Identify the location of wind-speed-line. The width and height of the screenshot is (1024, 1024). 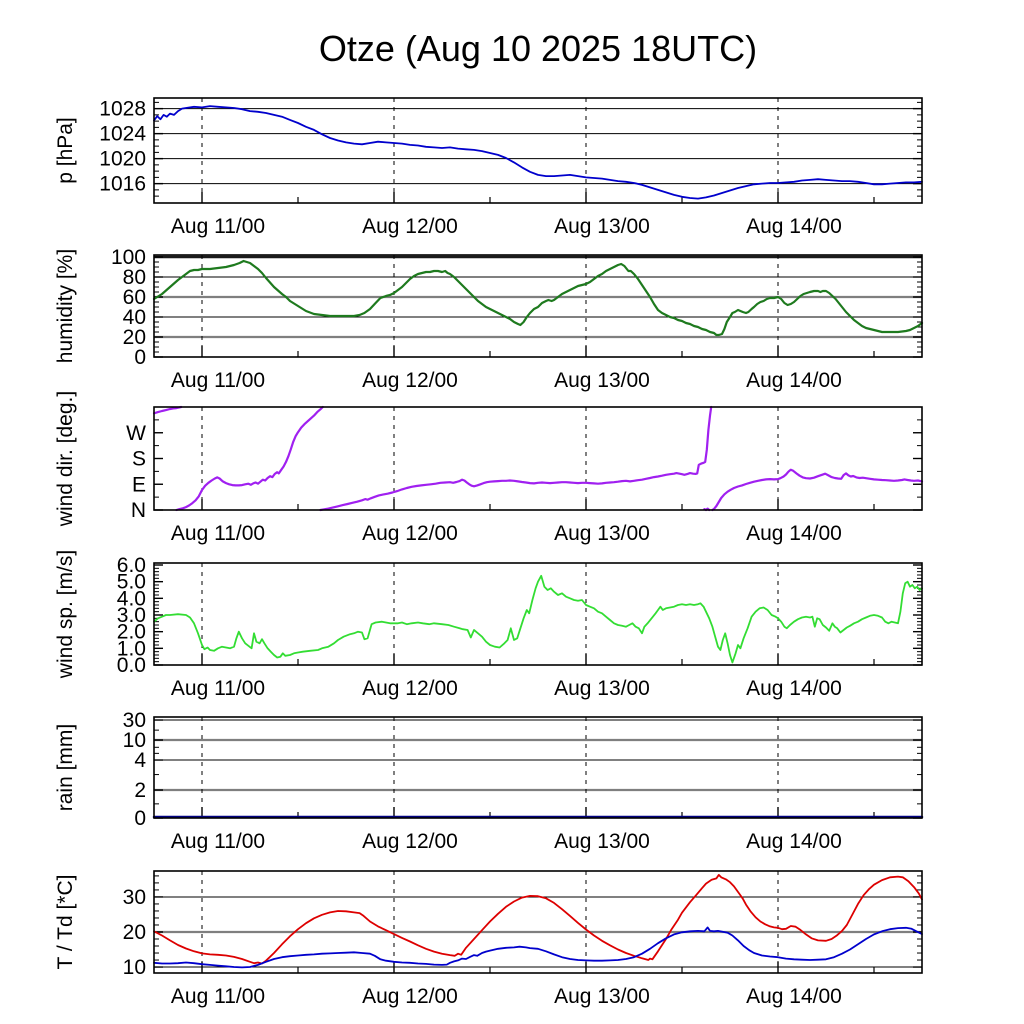
(538, 619).